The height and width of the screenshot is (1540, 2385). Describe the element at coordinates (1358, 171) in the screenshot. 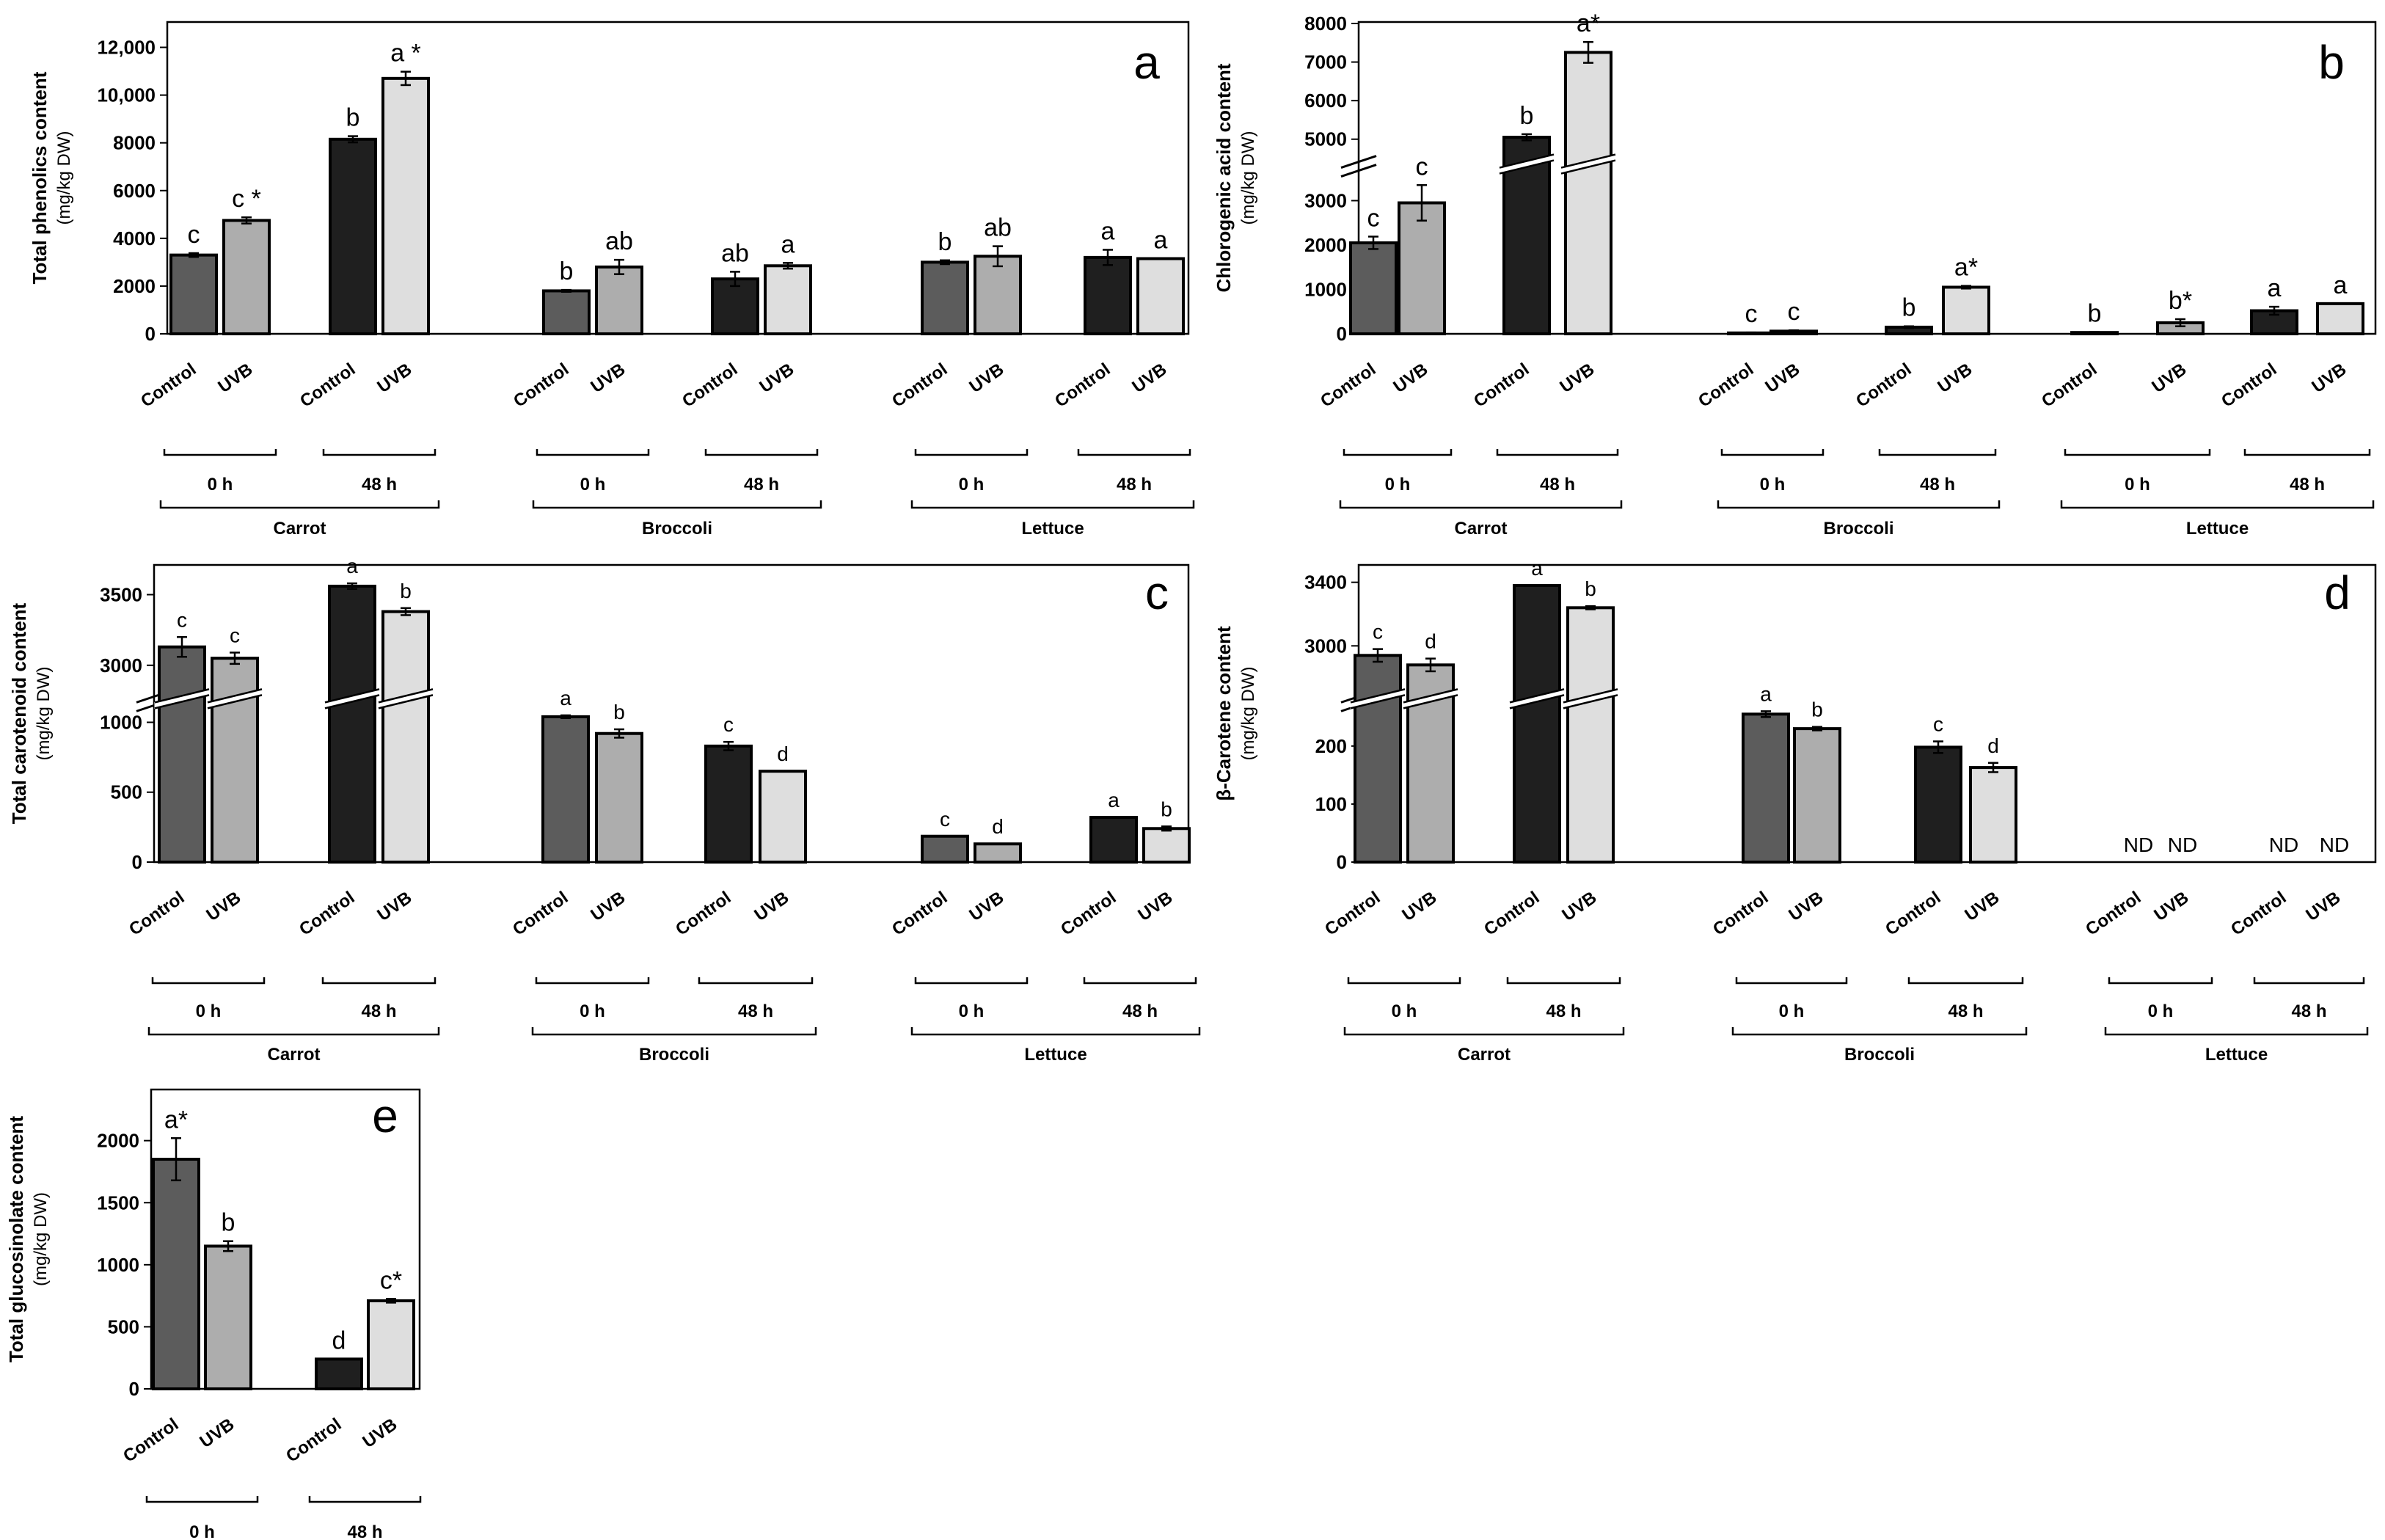

I see `axis-break-mark` at that location.